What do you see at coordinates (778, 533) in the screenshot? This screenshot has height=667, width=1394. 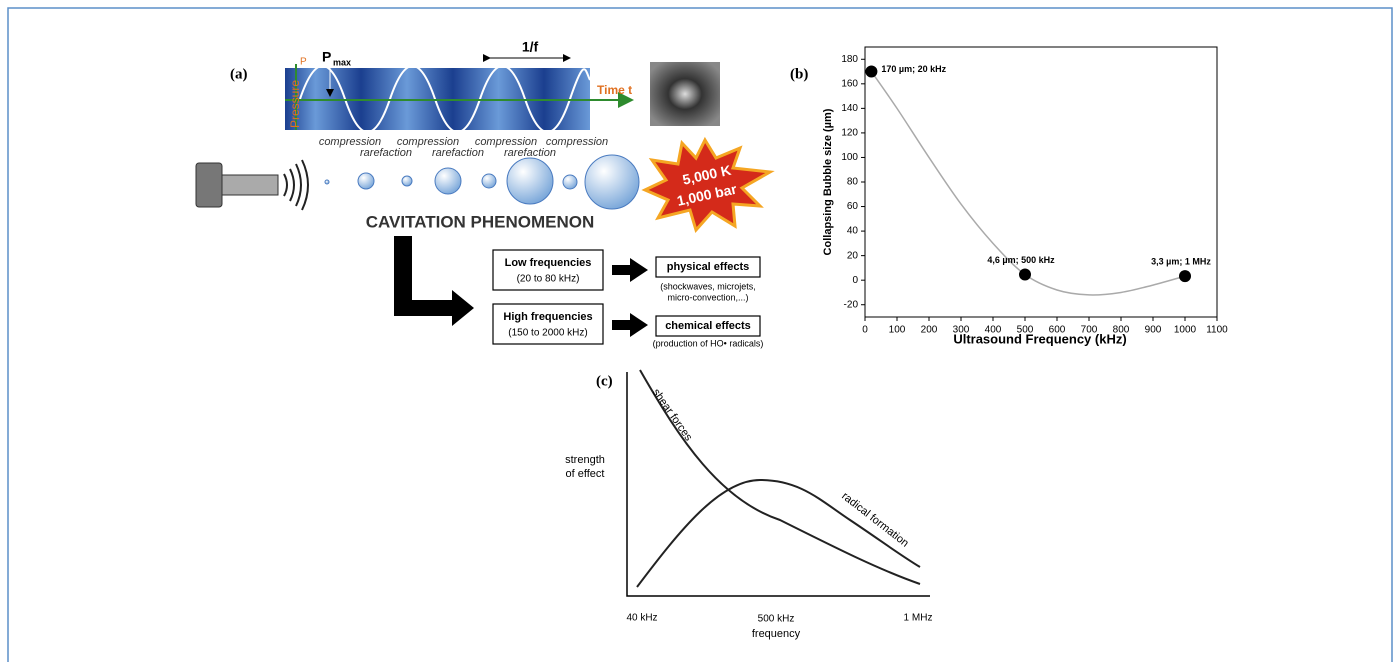 I see `radical-formation-curve` at bounding box center [778, 533].